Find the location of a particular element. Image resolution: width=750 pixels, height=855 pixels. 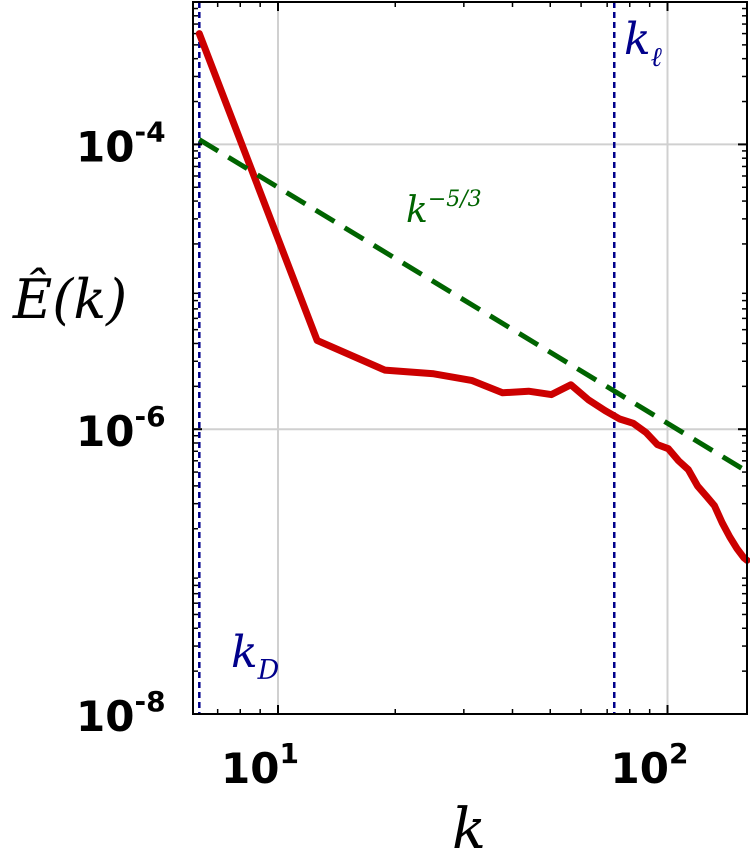

y-tick-label: 10⁻⁶ is located at coordinates (121, 428).